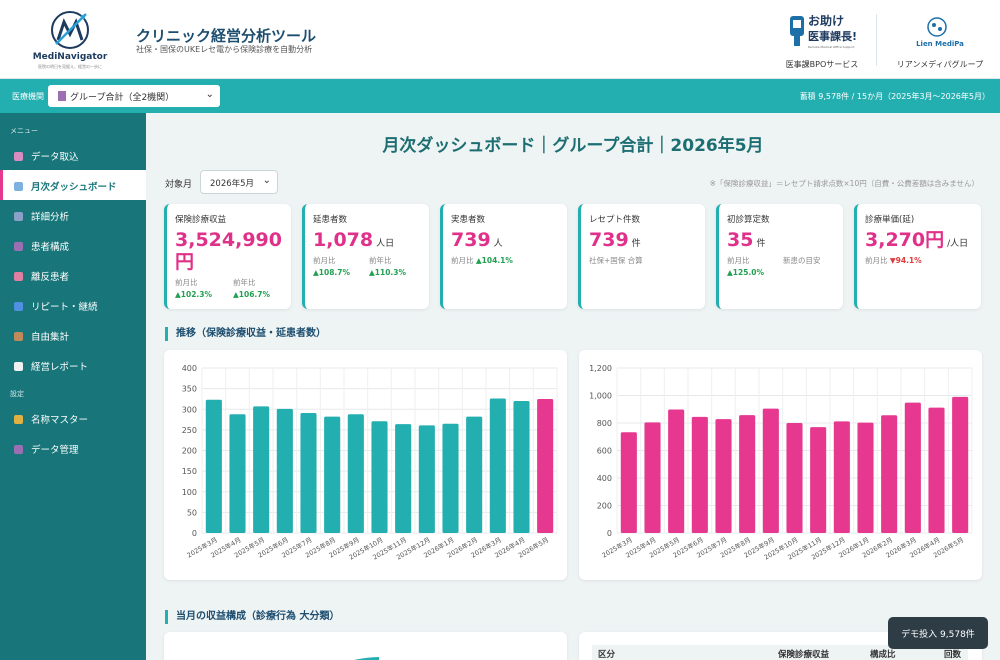  What do you see at coordinates (746, 242) in the screenshot?
I see `kpi-value: 35 件` at bounding box center [746, 242].